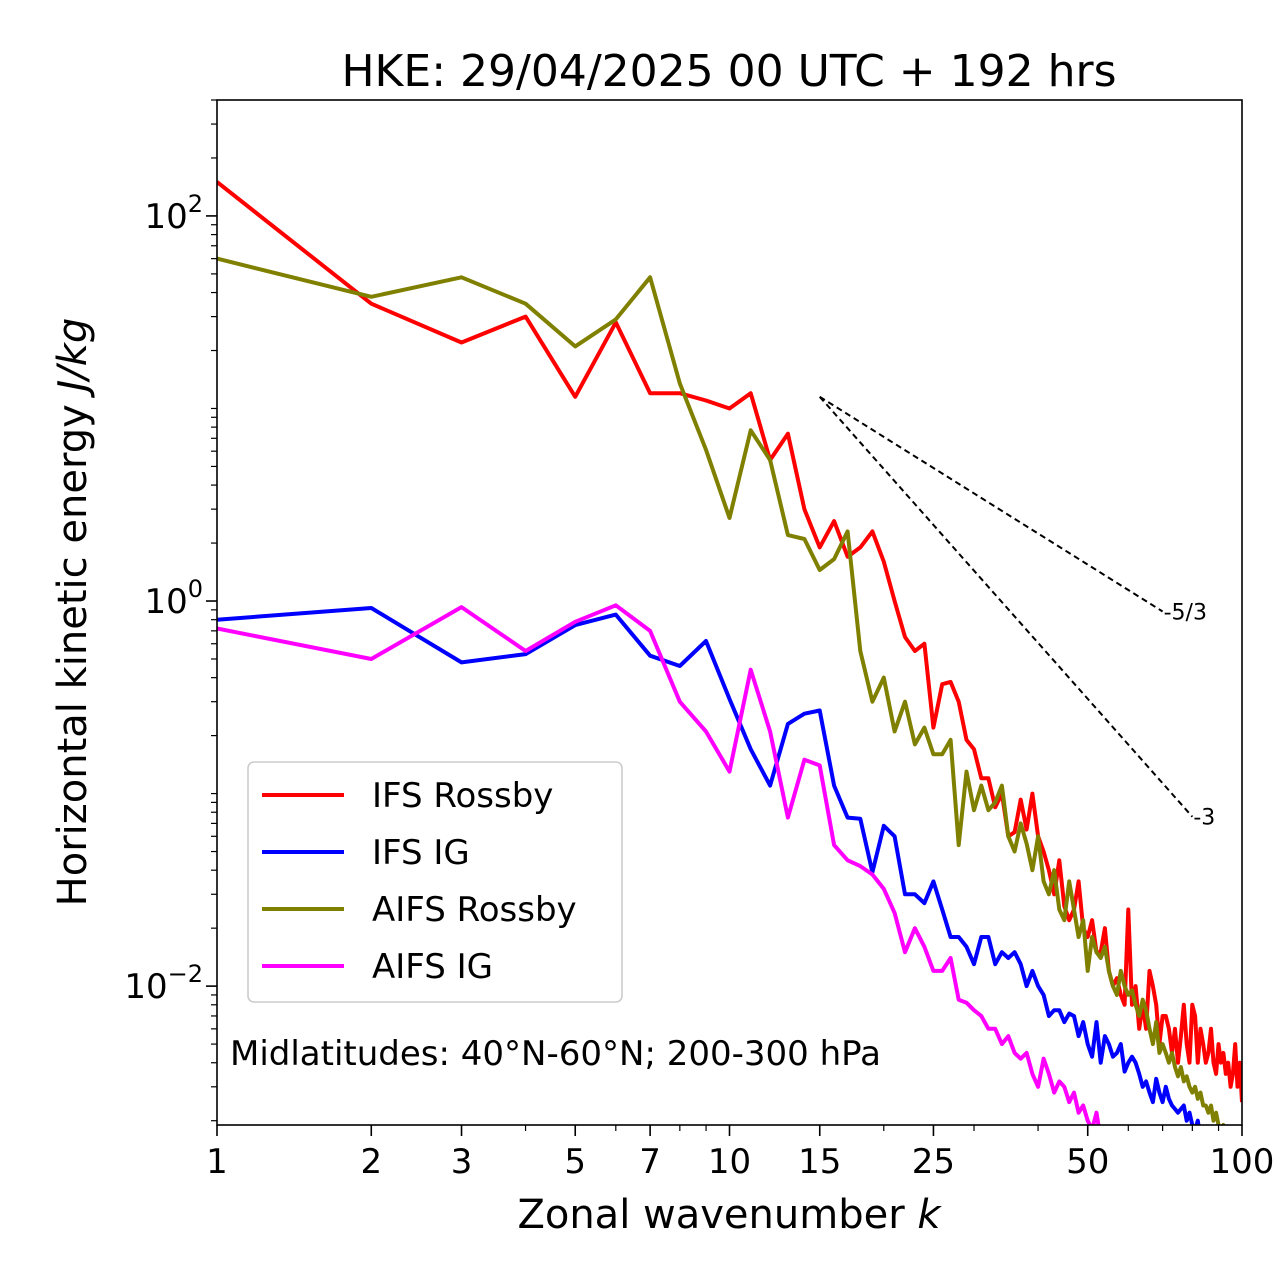 The height and width of the screenshot is (1288, 1280). I want to click on region-annotation: Midlatitudes: 40°N-60°N; 200-300 hPa, so click(555, 1054).